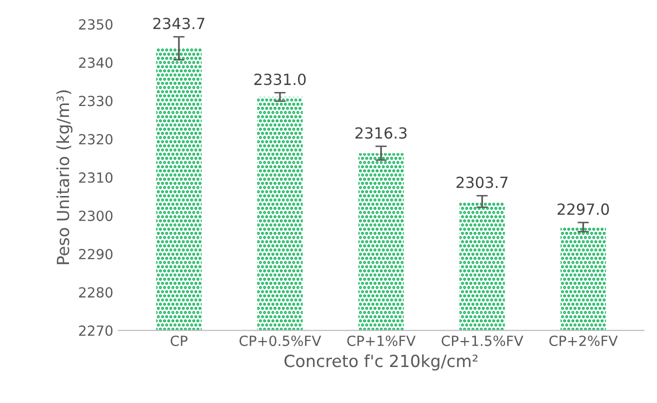 This screenshot has height=403, width=657. I want to click on y-tick-label: 2290, so click(95, 254).